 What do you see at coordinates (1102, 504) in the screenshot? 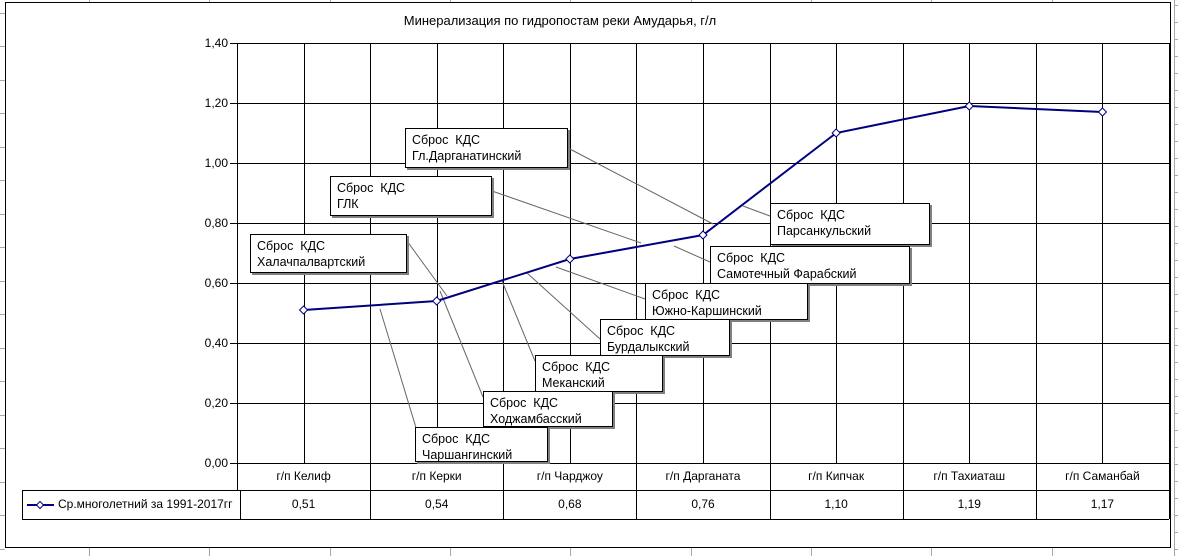
I see `value-cell: 1,17` at bounding box center [1102, 504].